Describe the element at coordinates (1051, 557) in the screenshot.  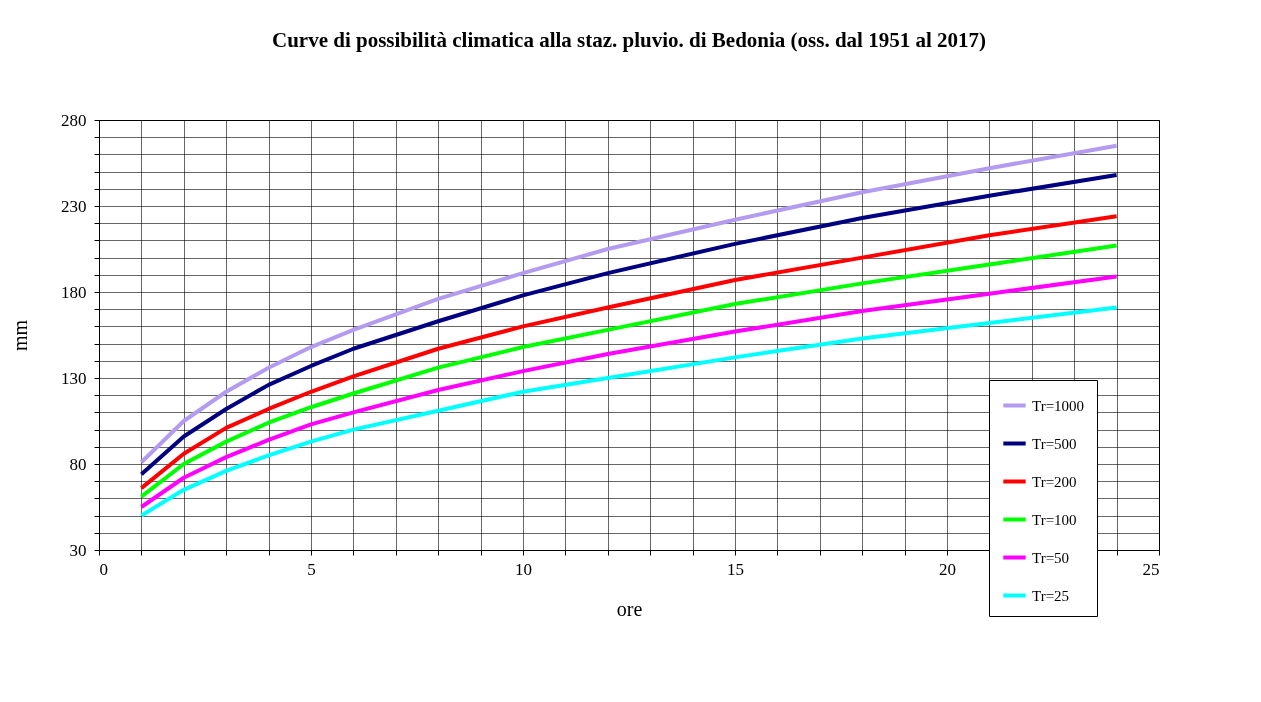
I see `legend-label: Tr=50` at that location.